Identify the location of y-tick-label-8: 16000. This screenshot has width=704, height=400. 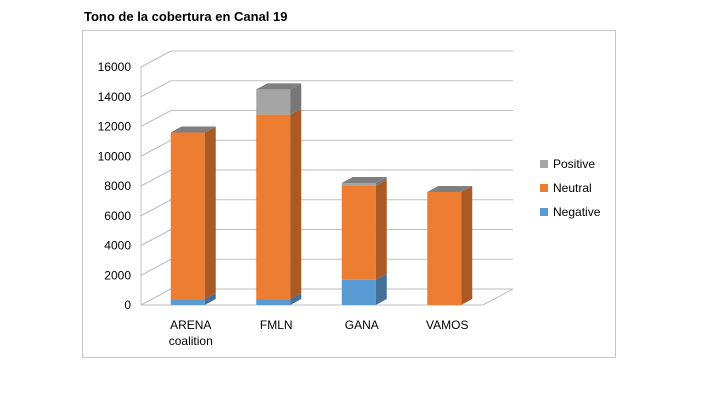
(115, 67).